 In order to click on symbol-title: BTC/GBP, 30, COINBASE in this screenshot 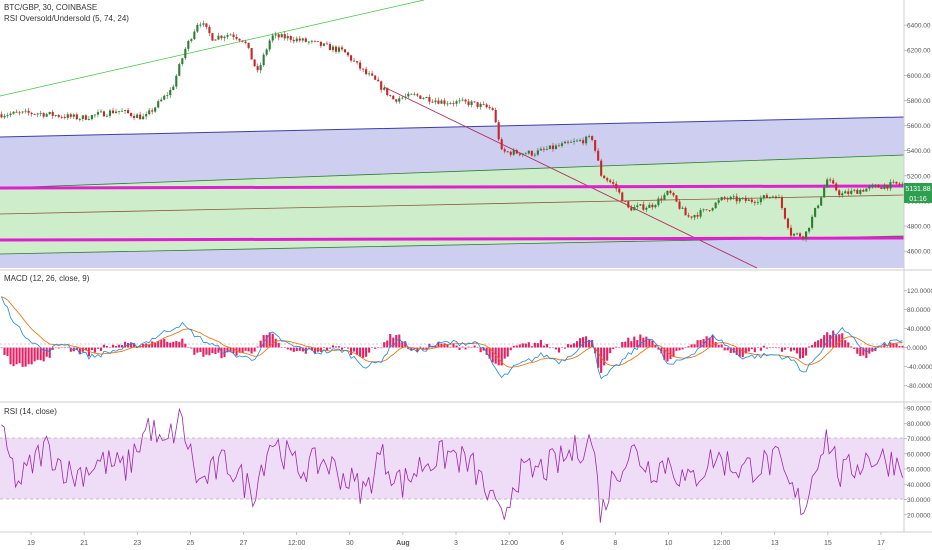, I will do `click(51, 7)`.